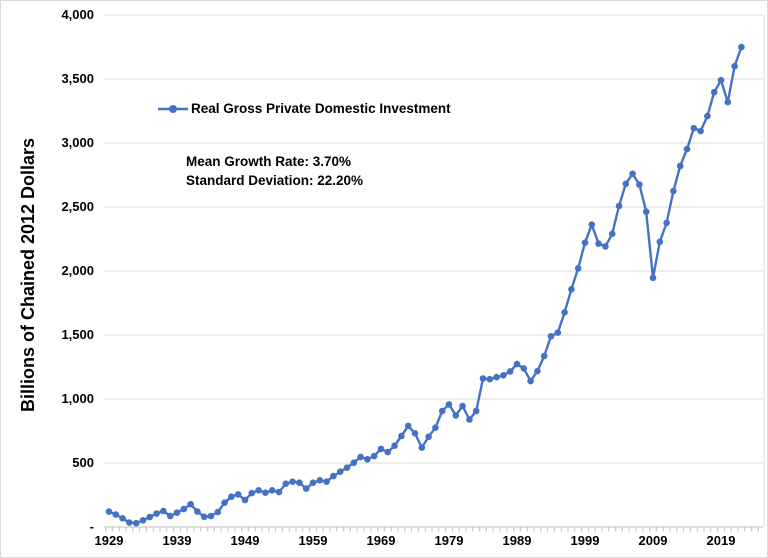 The height and width of the screenshot is (558, 768). Describe the element at coordinates (77, 142) in the screenshot. I see `y-axis-tick-label: 3,000` at that location.